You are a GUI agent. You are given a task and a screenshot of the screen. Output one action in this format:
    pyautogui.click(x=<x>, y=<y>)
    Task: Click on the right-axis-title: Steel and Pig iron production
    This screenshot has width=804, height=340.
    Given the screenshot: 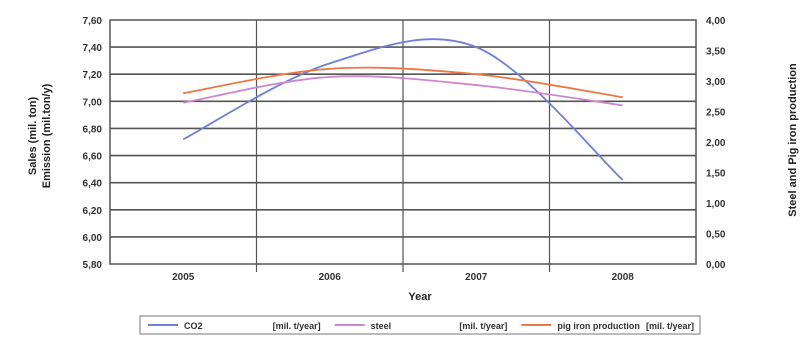 What is the action you would take?
    pyautogui.click(x=793, y=140)
    